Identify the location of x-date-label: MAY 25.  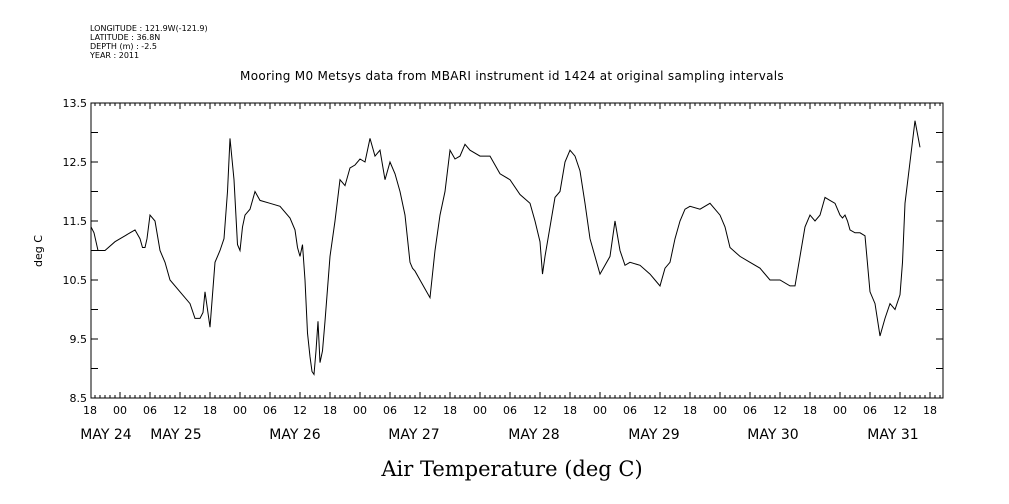
(175, 435).